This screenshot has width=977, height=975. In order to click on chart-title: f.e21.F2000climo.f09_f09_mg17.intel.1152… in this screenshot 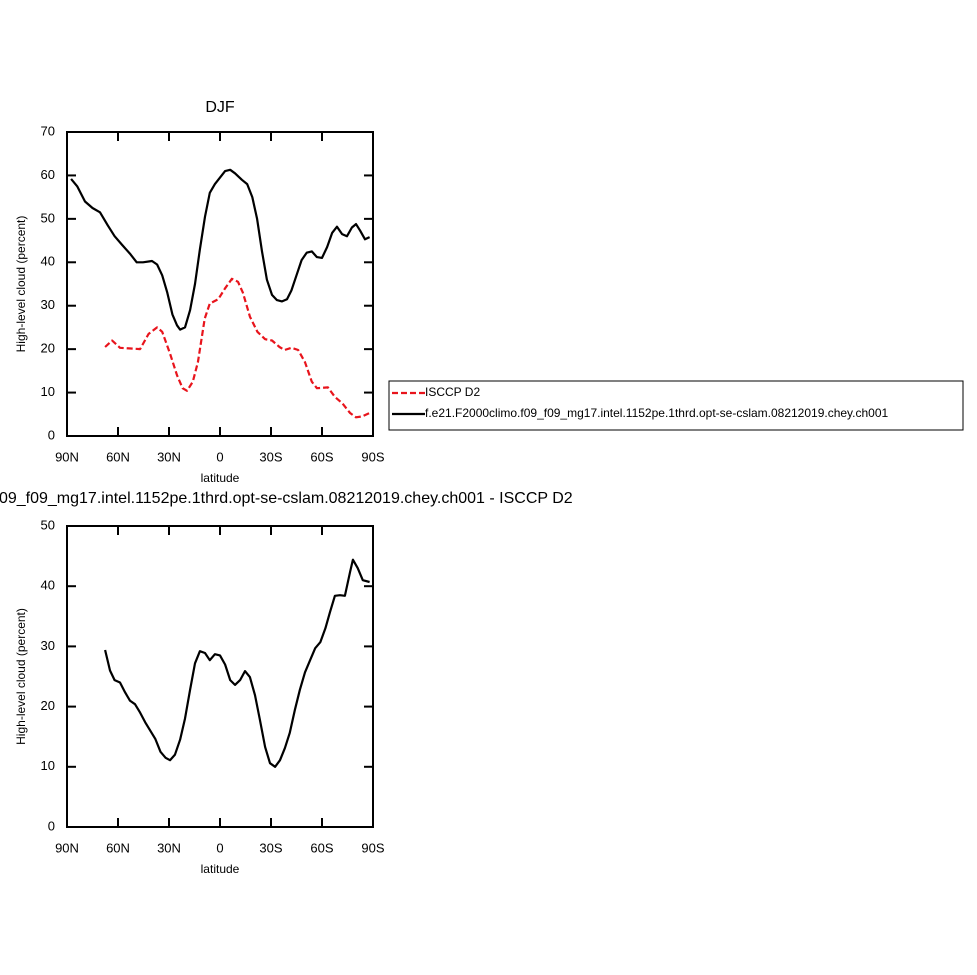, I will do `click(286, 498)`.